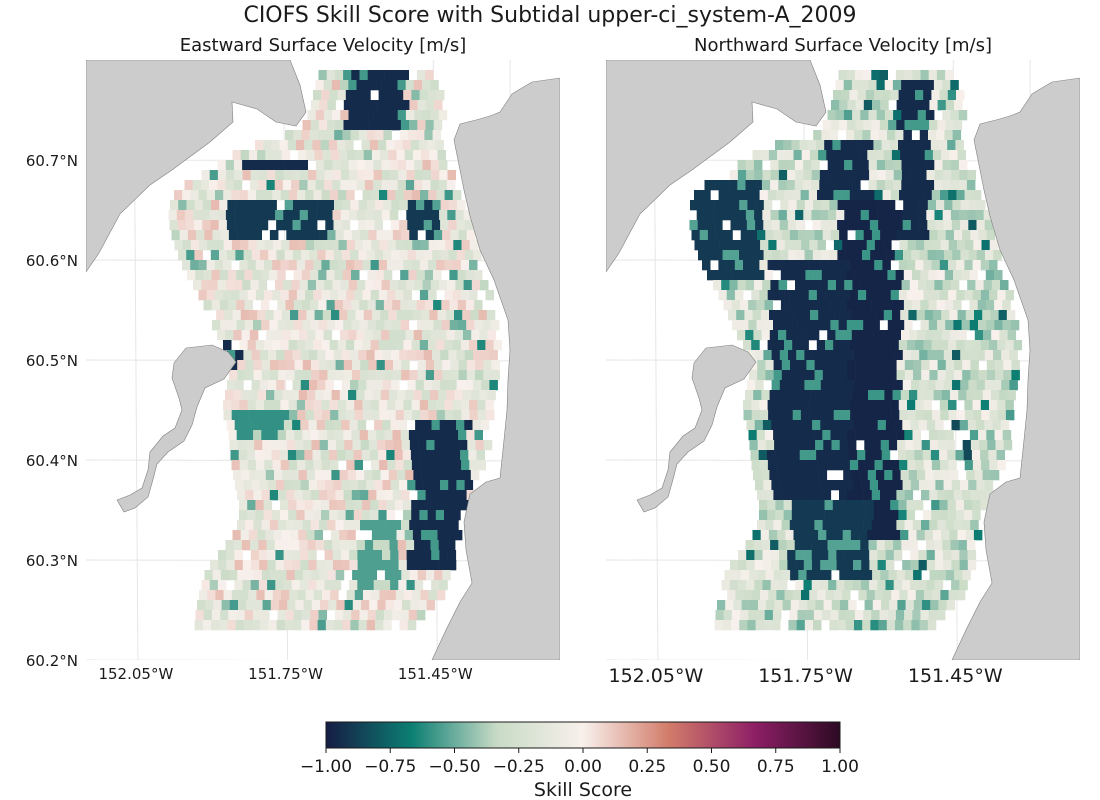  I want to click on colorbar-label: Skill Score, so click(583, 789).